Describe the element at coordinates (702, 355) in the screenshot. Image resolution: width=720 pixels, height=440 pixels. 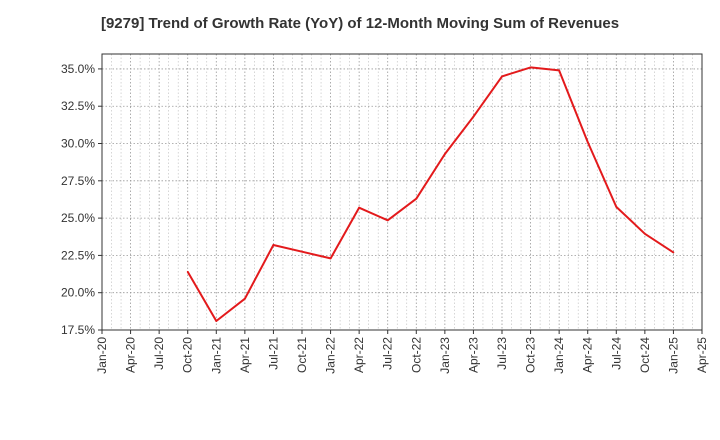
I see `x-tick-label: Apr-25` at that location.